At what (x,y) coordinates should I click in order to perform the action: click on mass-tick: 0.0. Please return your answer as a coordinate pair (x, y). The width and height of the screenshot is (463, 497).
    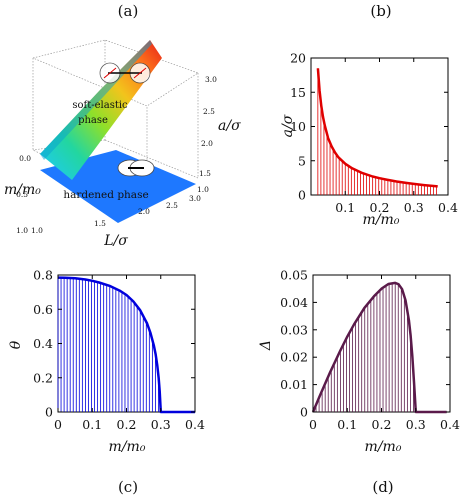
    Looking at the image, I should click on (25, 158).